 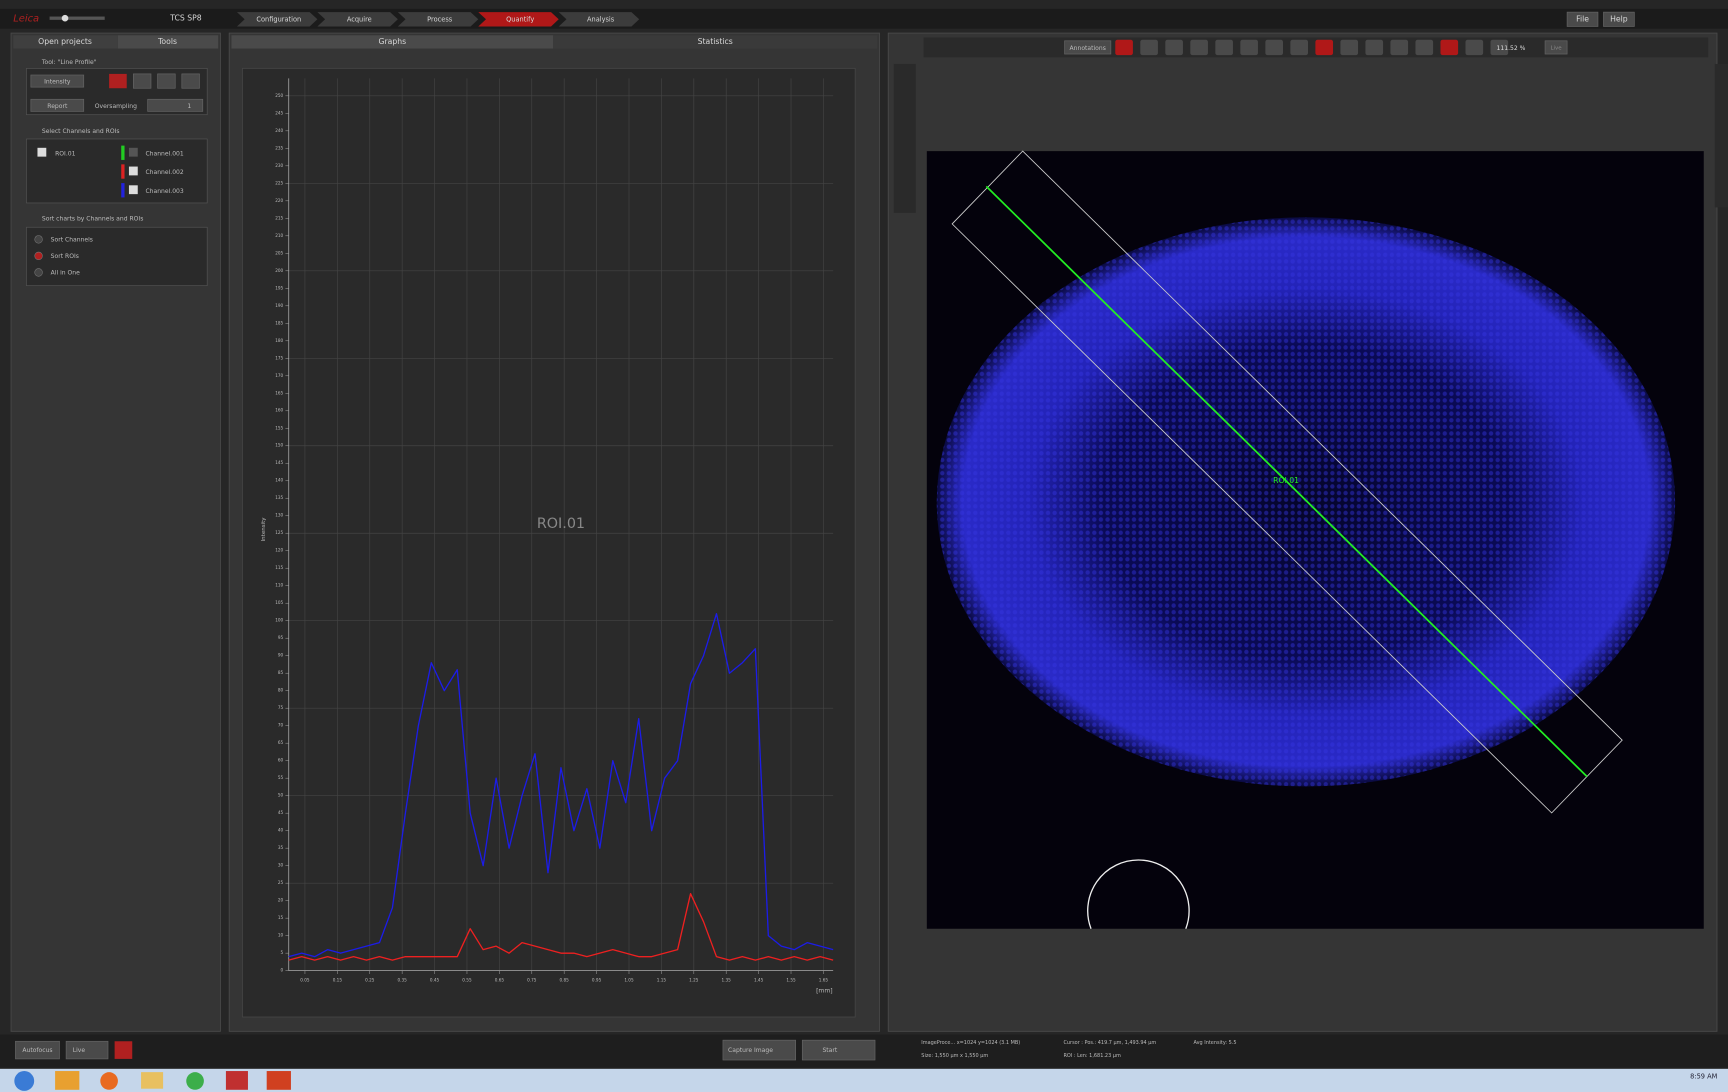 I want to click on y-tick-label: 220, so click(x=279, y=200).